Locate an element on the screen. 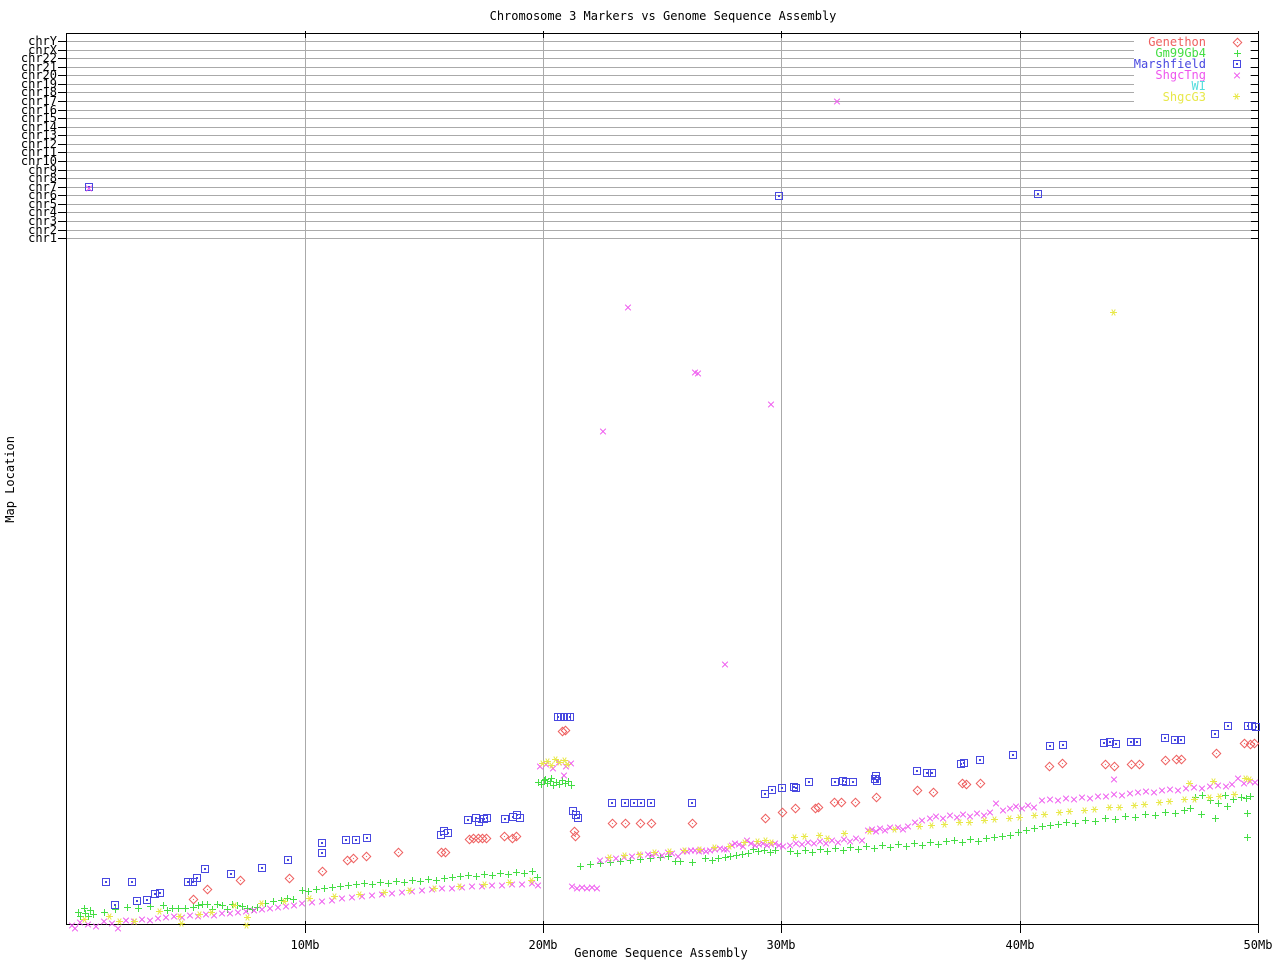  legend-row-wi: WI is located at coordinates (1192, 86).